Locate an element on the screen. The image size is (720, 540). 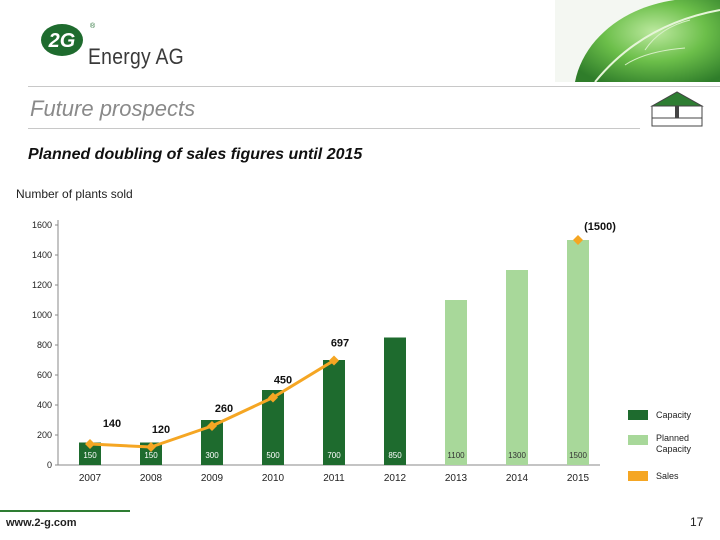
logo-text: Energy AG is located at coordinates (136, 56).